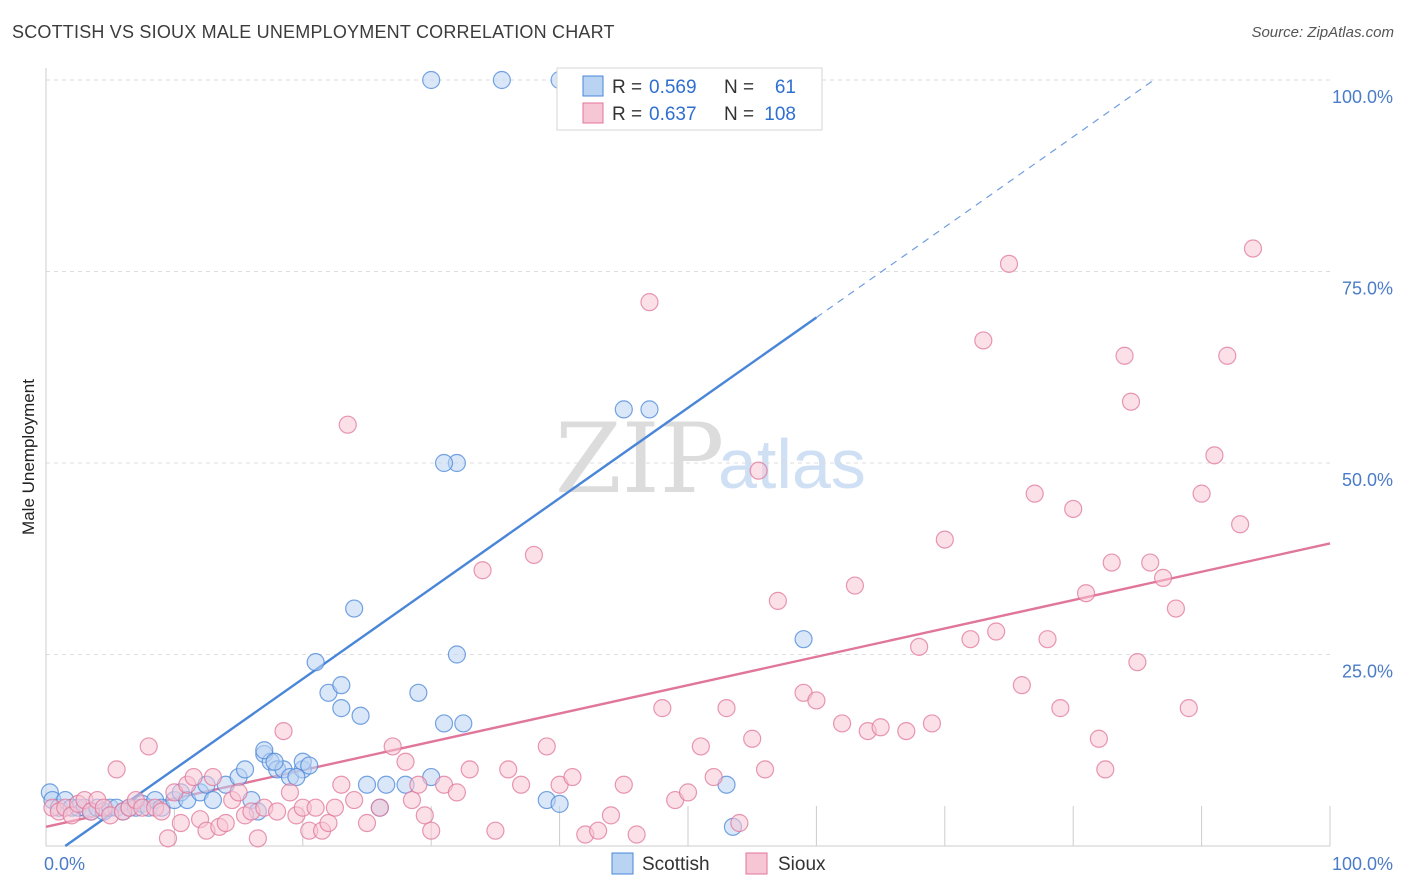  I want to click on x-tick-label: 0.0%, so click(64, 864).